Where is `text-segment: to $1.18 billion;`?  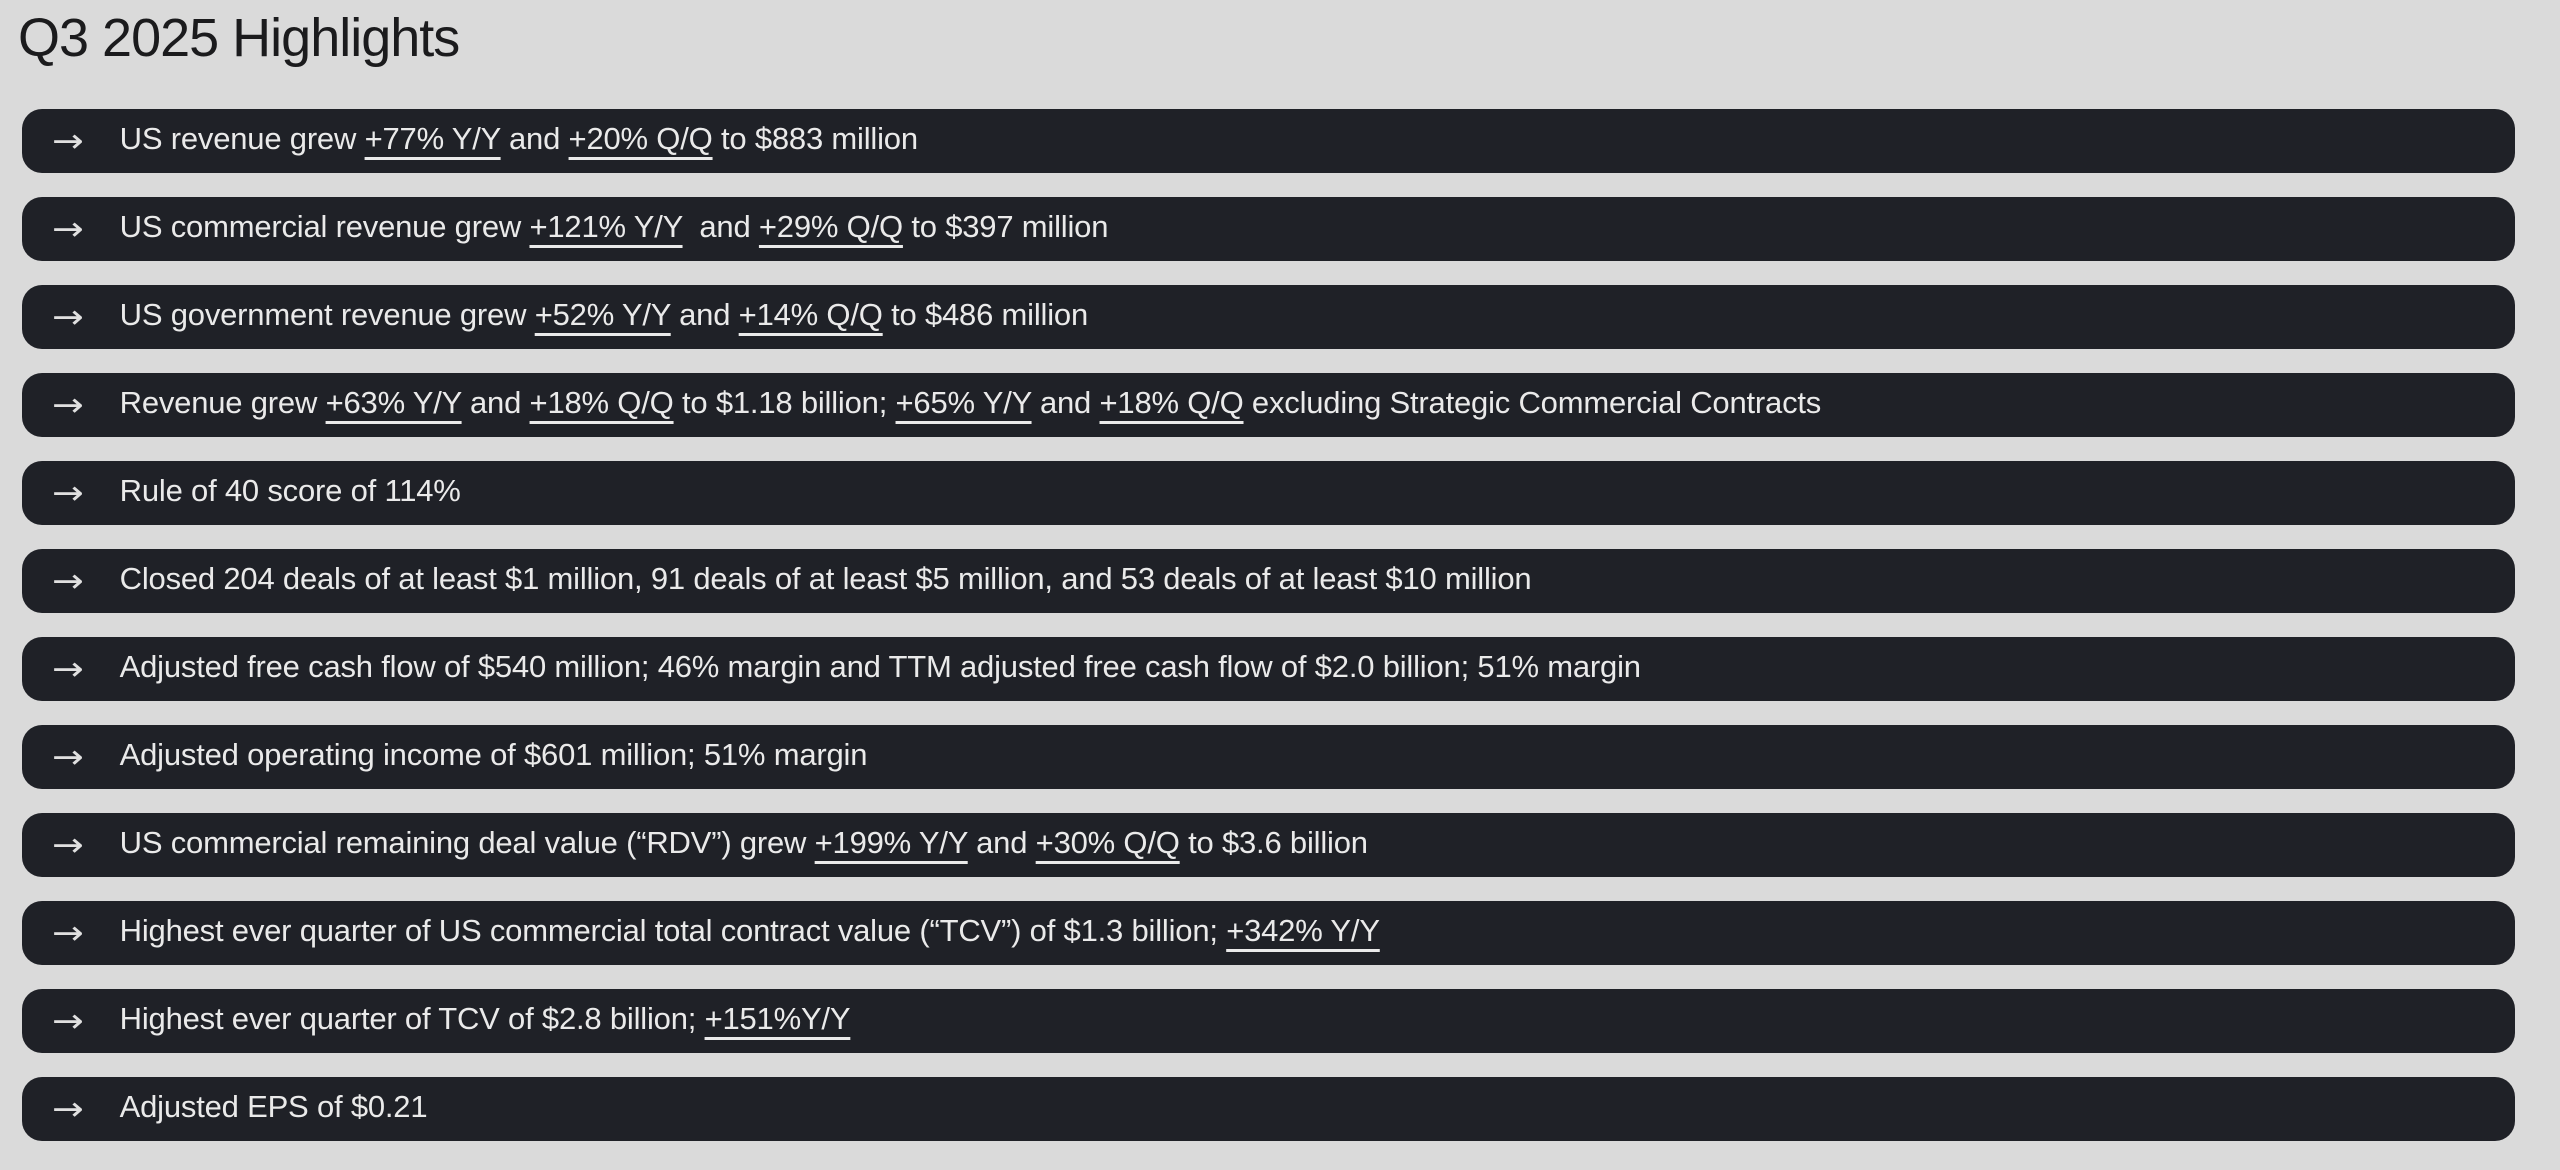 text-segment: to $1.18 billion; is located at coordinates (784, 403).